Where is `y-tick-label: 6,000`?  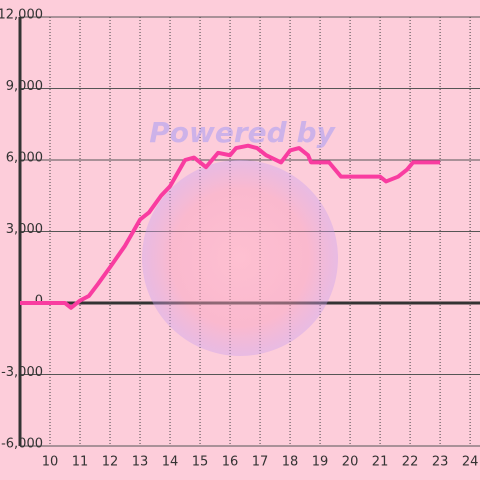 y-tick-label: 6,000 is located at coordinates (24, 158).